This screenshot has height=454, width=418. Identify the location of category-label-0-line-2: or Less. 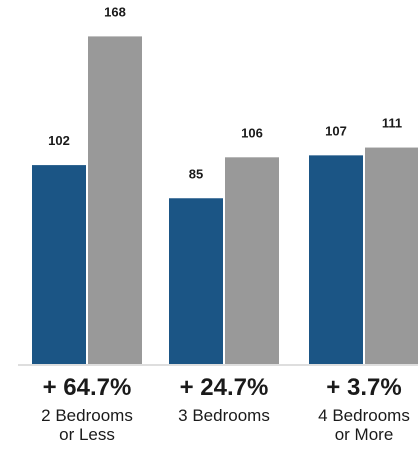
(87, 434).